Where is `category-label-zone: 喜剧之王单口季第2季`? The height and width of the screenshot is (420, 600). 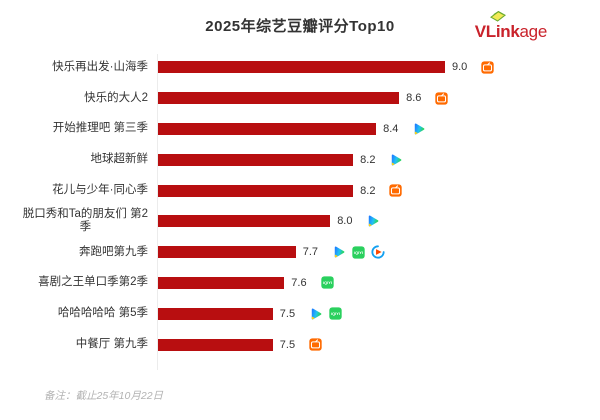 category-label-zone: 喜剧之王单口季第2季 is located at coordinates (74, 282).